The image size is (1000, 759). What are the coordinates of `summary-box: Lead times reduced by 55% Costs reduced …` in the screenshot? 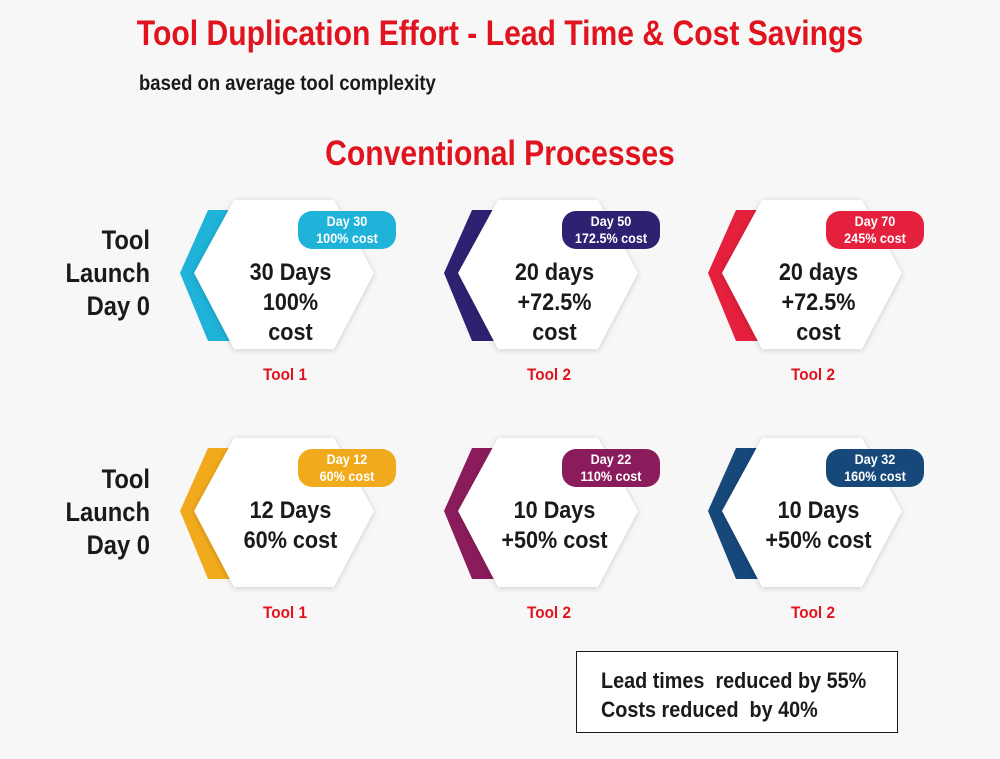 It's located at (737, 692).